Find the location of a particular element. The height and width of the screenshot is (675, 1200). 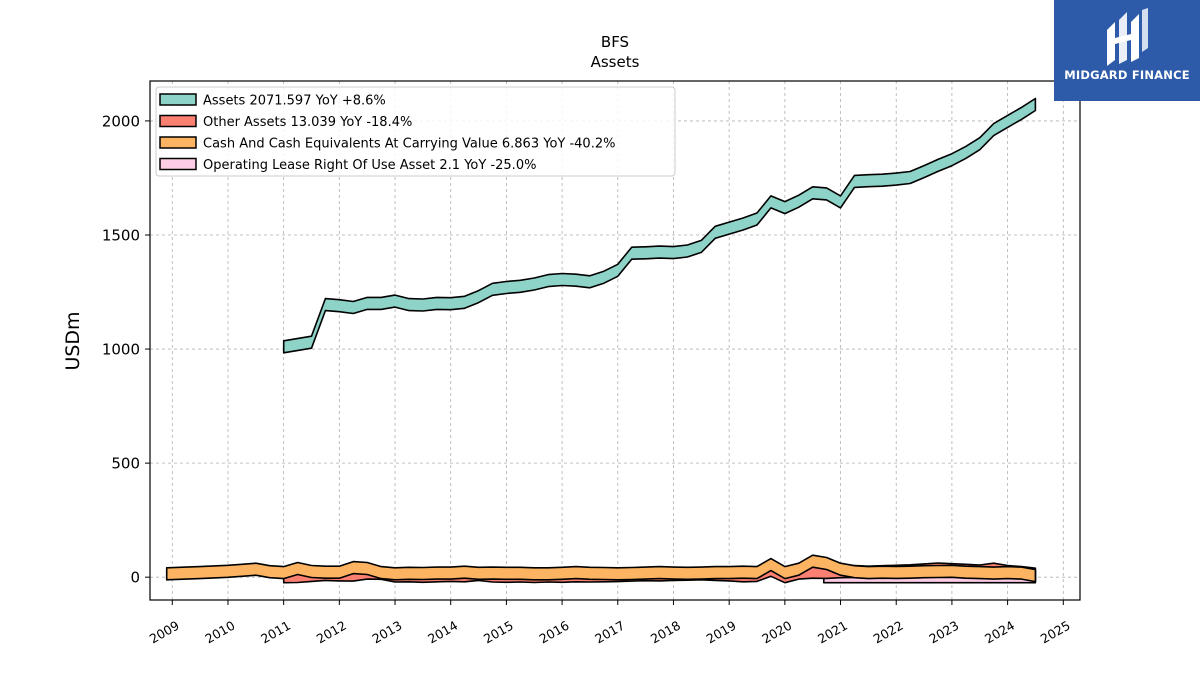

x-tick-label: 2015 is located at coordinates (498, 632).